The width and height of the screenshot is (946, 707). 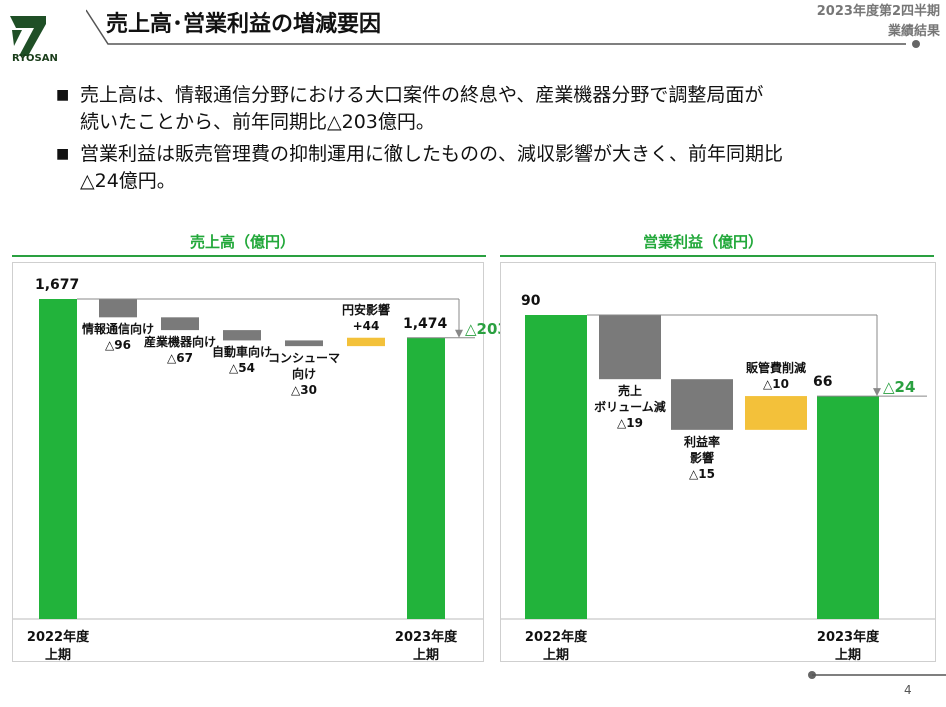 What do you see at coordinates (630, 407) in the screenshot?
I see `step-label: 売上 ボリューム減 △19` at bounding box center [630, 407].